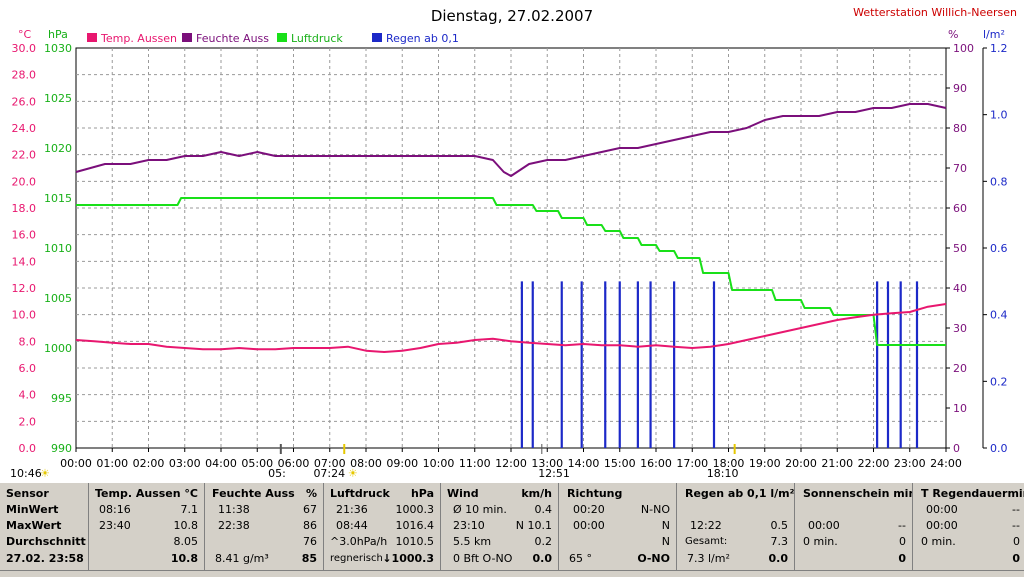 This screenshot has width=1024, height=577. What do you see at coordinates (665, 541) in the screenshot?
I see `dir-value-3: N` at bounding box center [665, 541].